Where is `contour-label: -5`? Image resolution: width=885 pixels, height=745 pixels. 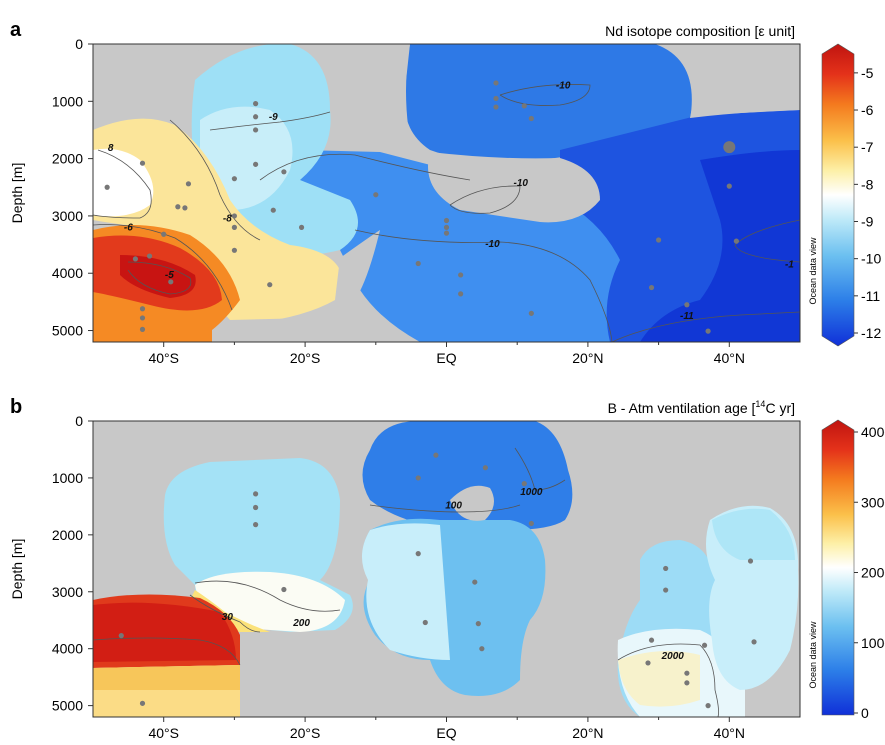
contour-label: -5 is located at coordinates (169, 275).